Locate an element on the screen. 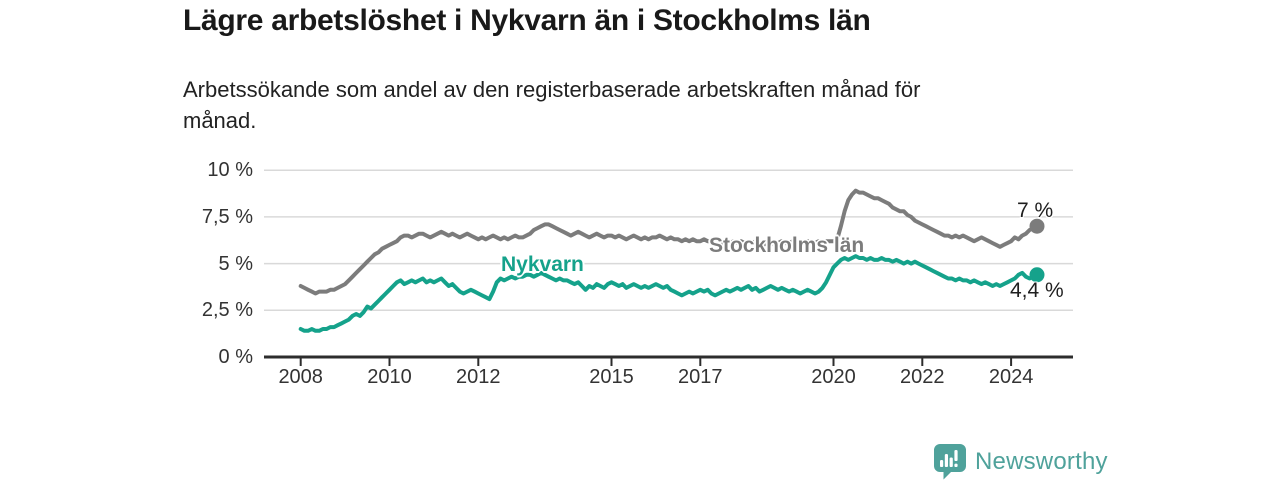  y-axis-tick-label: 7,5 % is located at coordinates (227, 216).